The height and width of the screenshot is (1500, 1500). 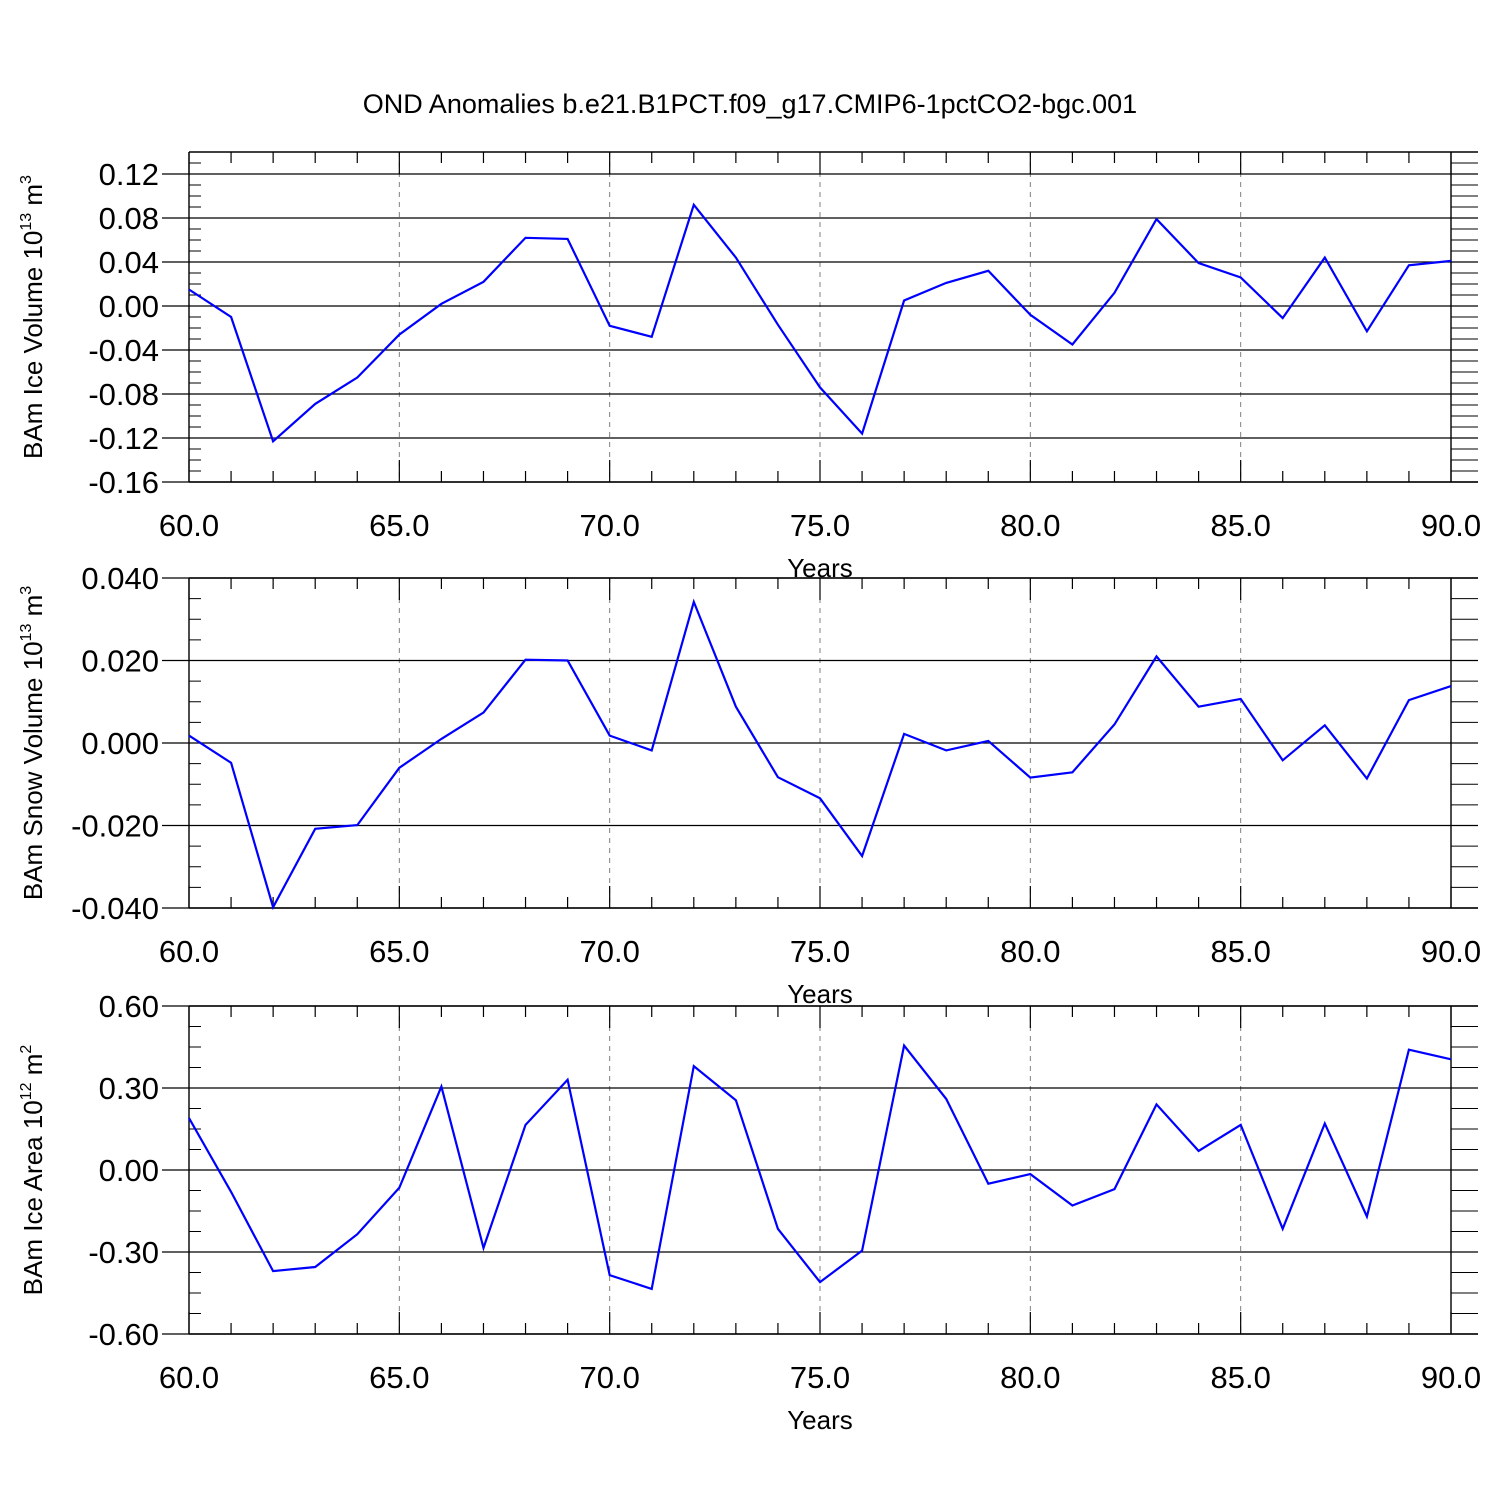 What do you see at coordinates (123, 438) in the screenshot?
I see `y-tick-label: -0.12` at bounding box center [123, 438].